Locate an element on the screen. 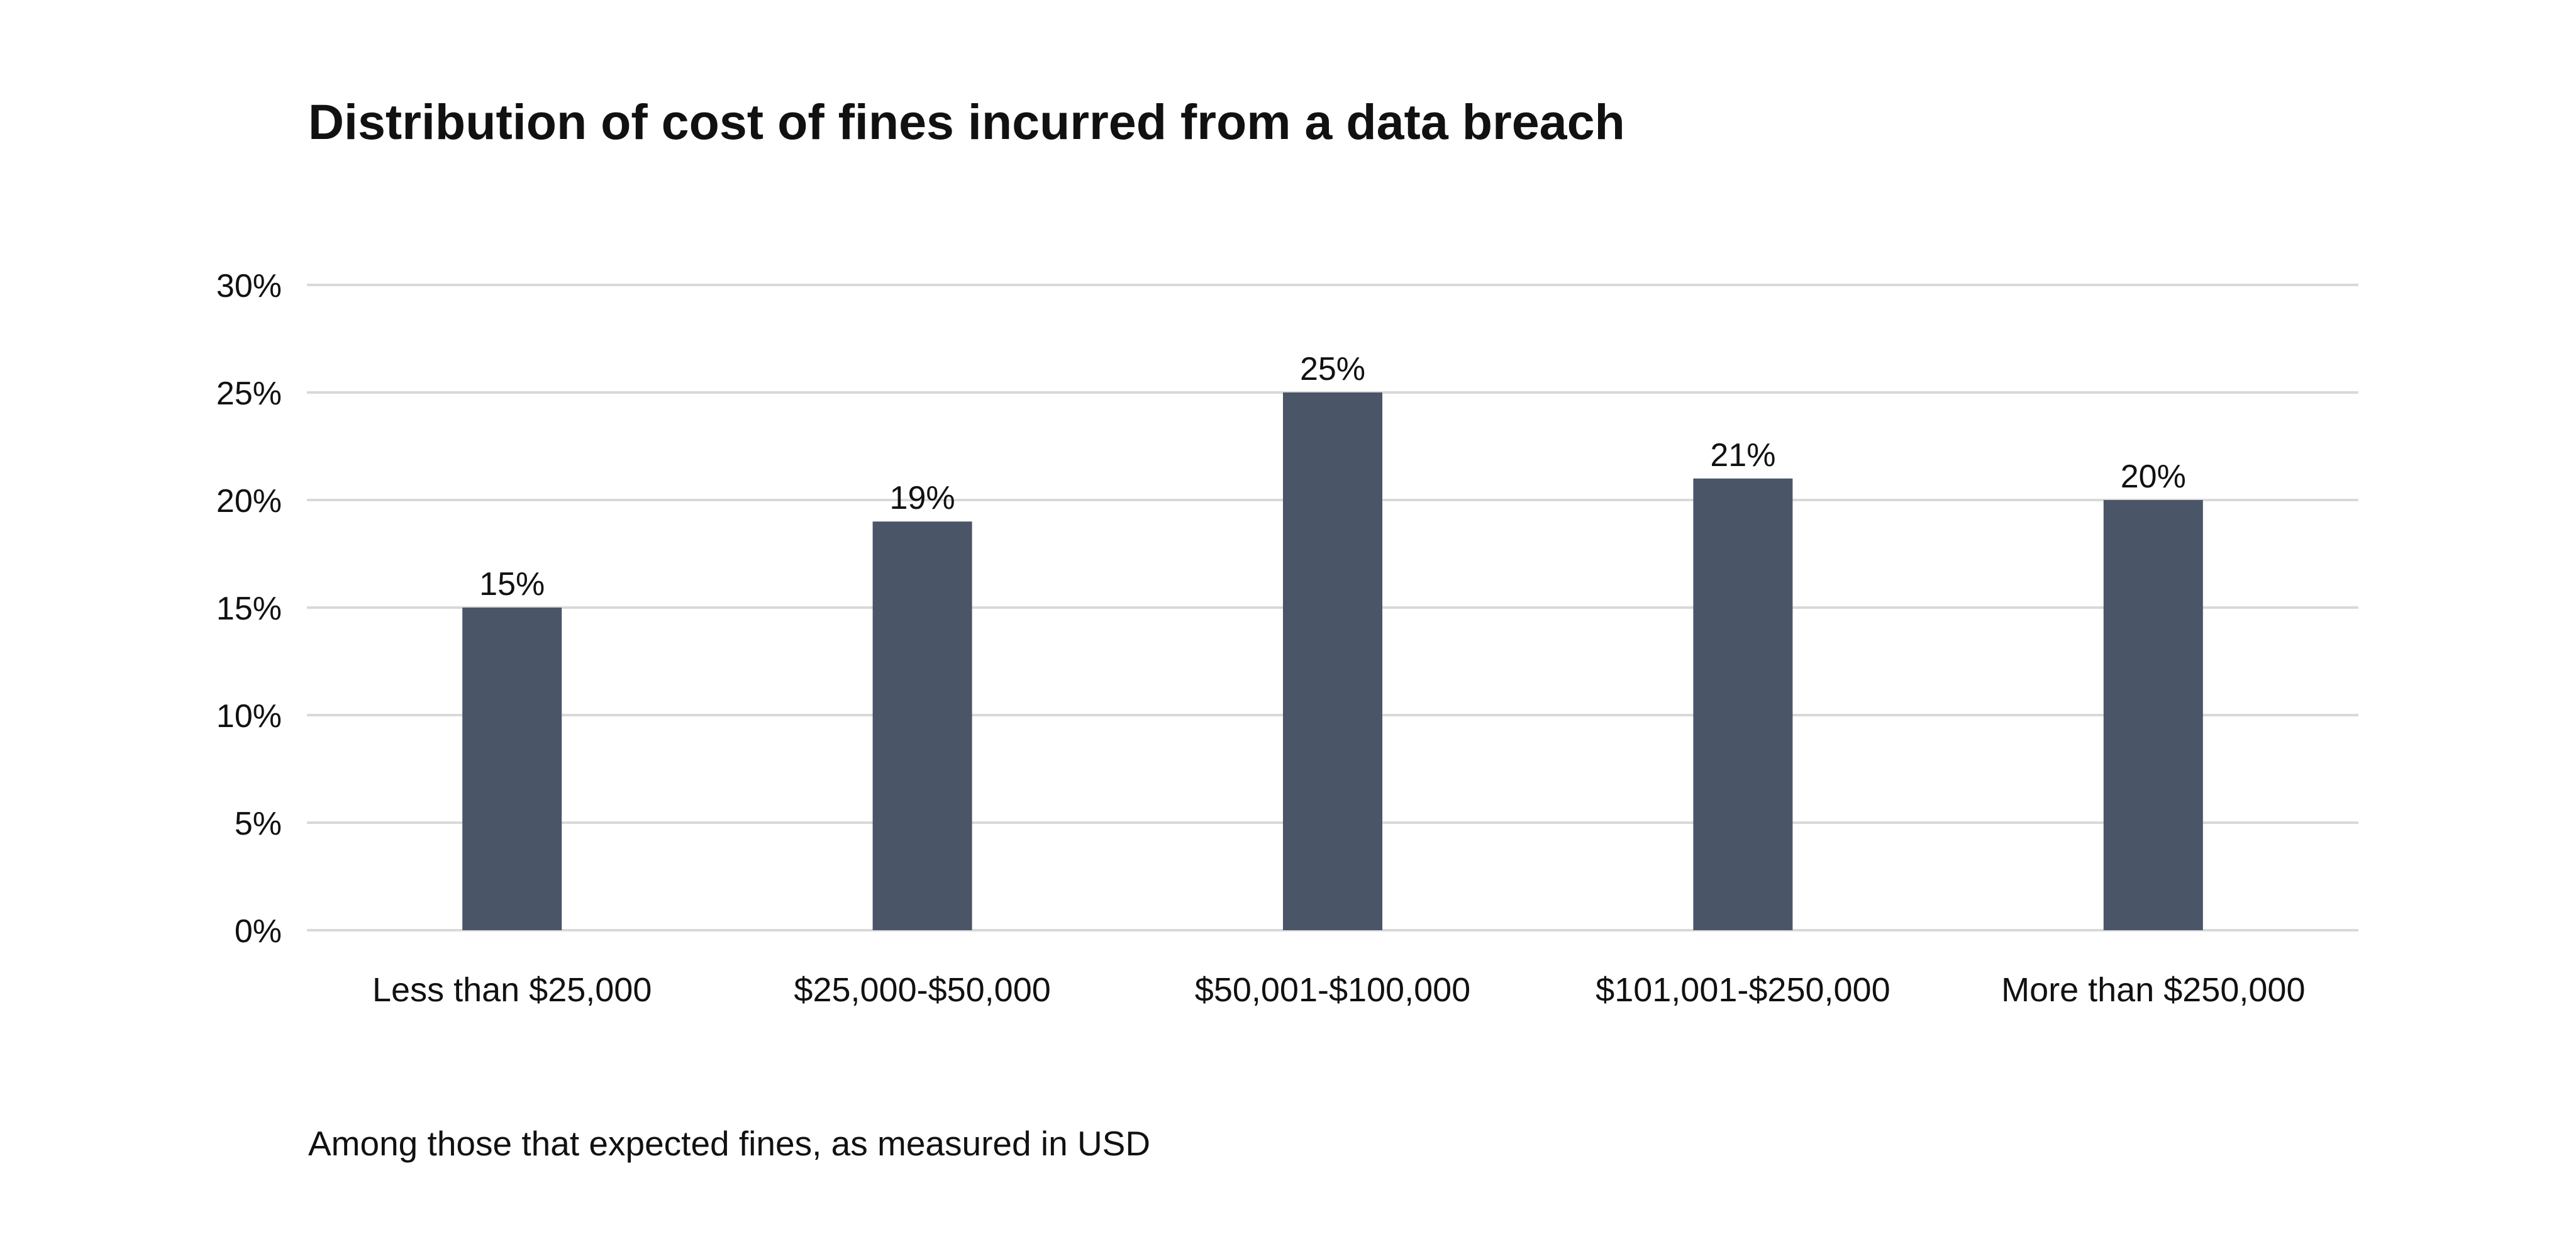 The width and height of the screenshot is (2576, 1256). y-tick-label: 0% is located at coordinates (258, 931).